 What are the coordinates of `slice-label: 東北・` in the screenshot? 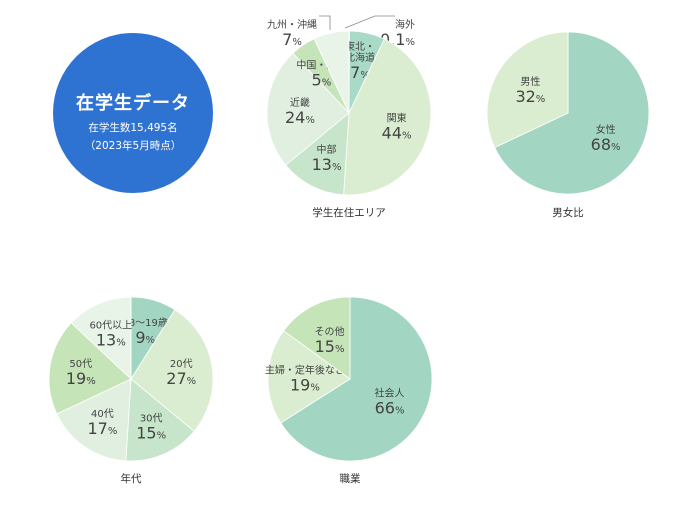 It's located at (360, 46).